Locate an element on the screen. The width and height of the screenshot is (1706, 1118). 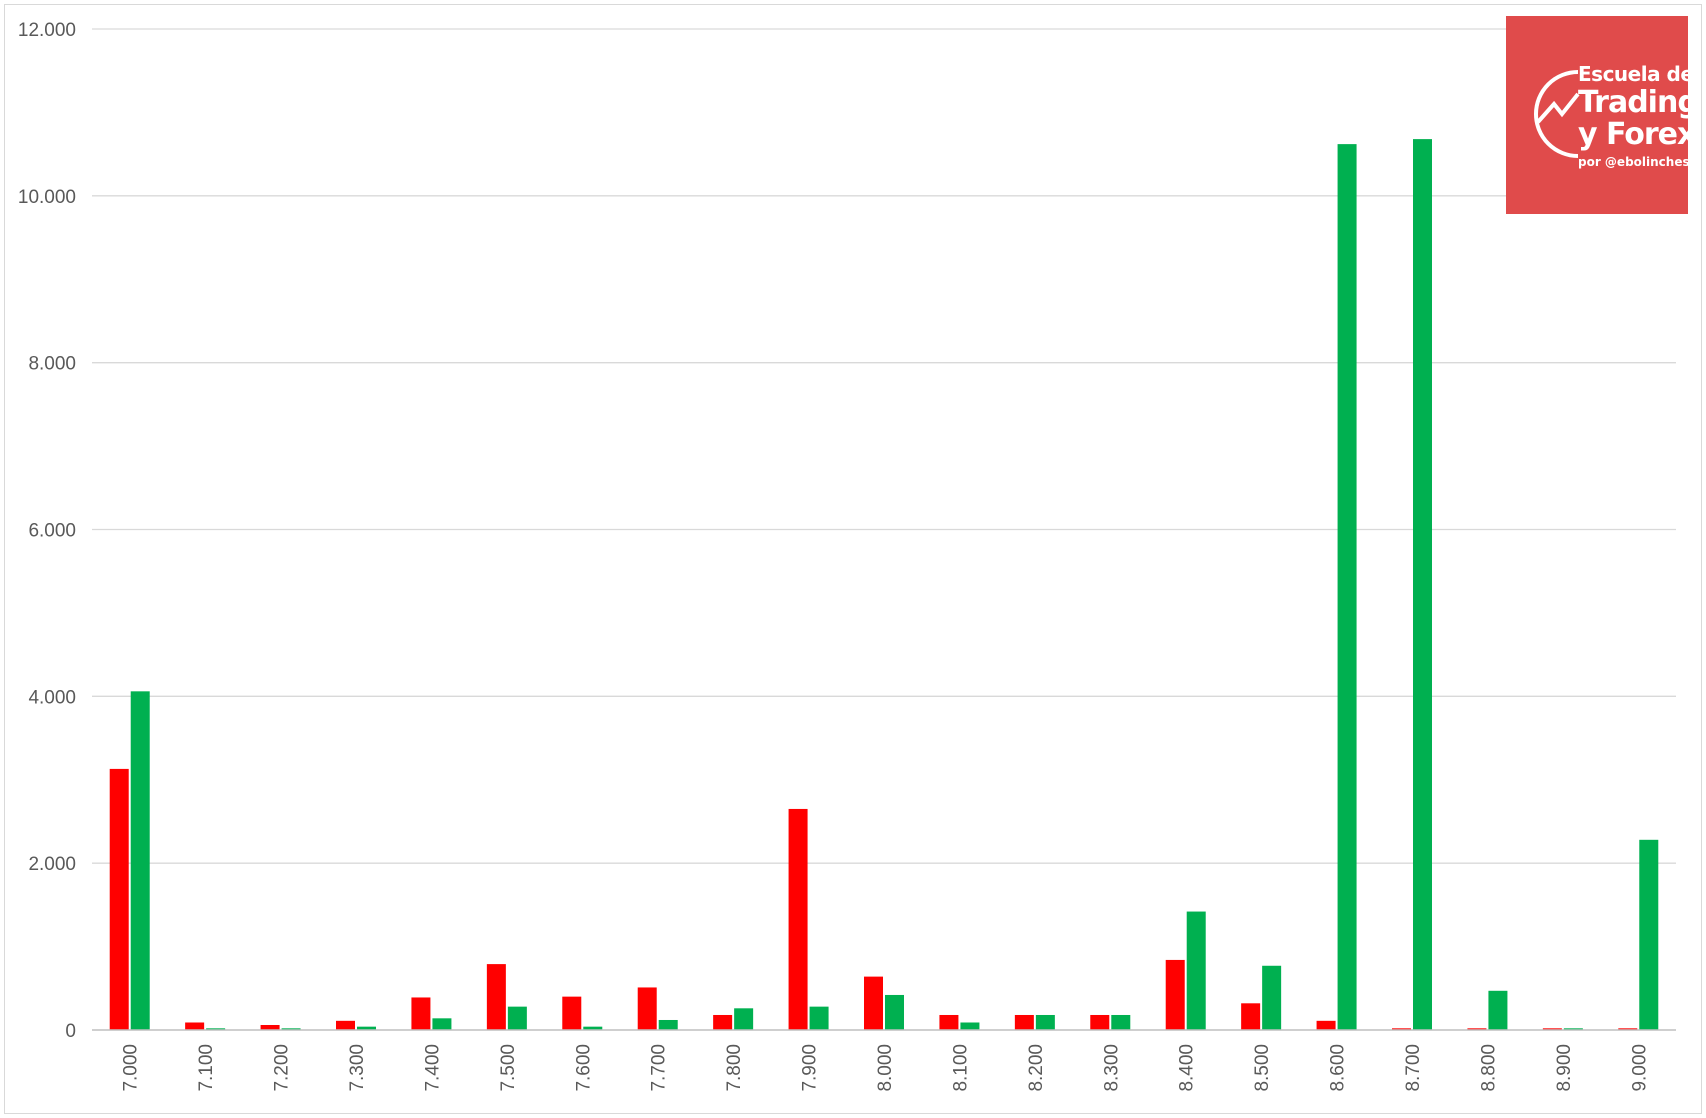
x-tick-label: 8.100 is located at coordinates (960, 1068).